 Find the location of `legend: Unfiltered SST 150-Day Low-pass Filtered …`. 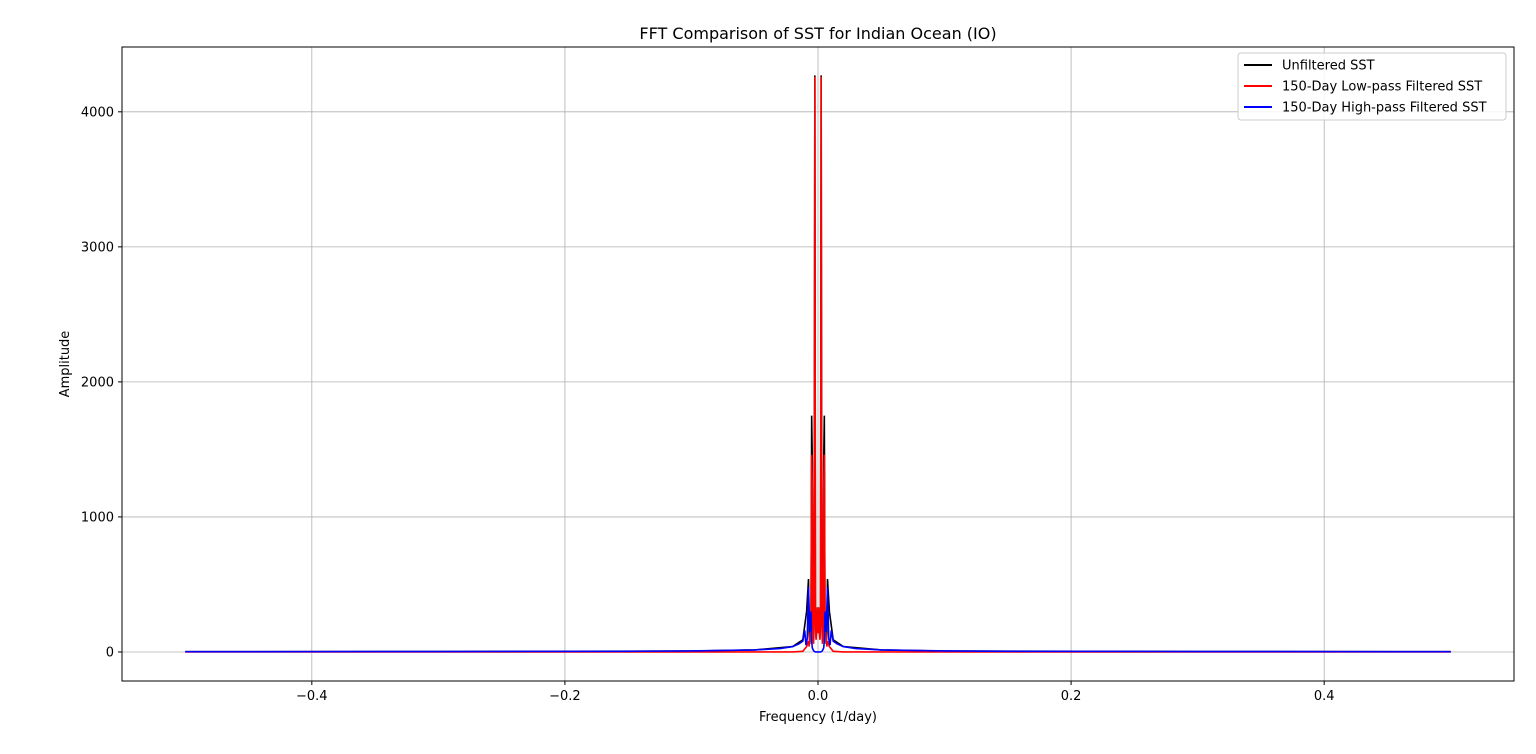

legend: Unfiltered SST 150-Day Low-pass Filtered … is located at coordinates (1372, 86).